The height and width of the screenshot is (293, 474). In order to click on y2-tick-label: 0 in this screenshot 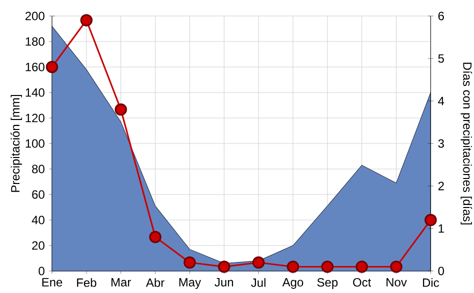, I will do `click(441, 271)`.